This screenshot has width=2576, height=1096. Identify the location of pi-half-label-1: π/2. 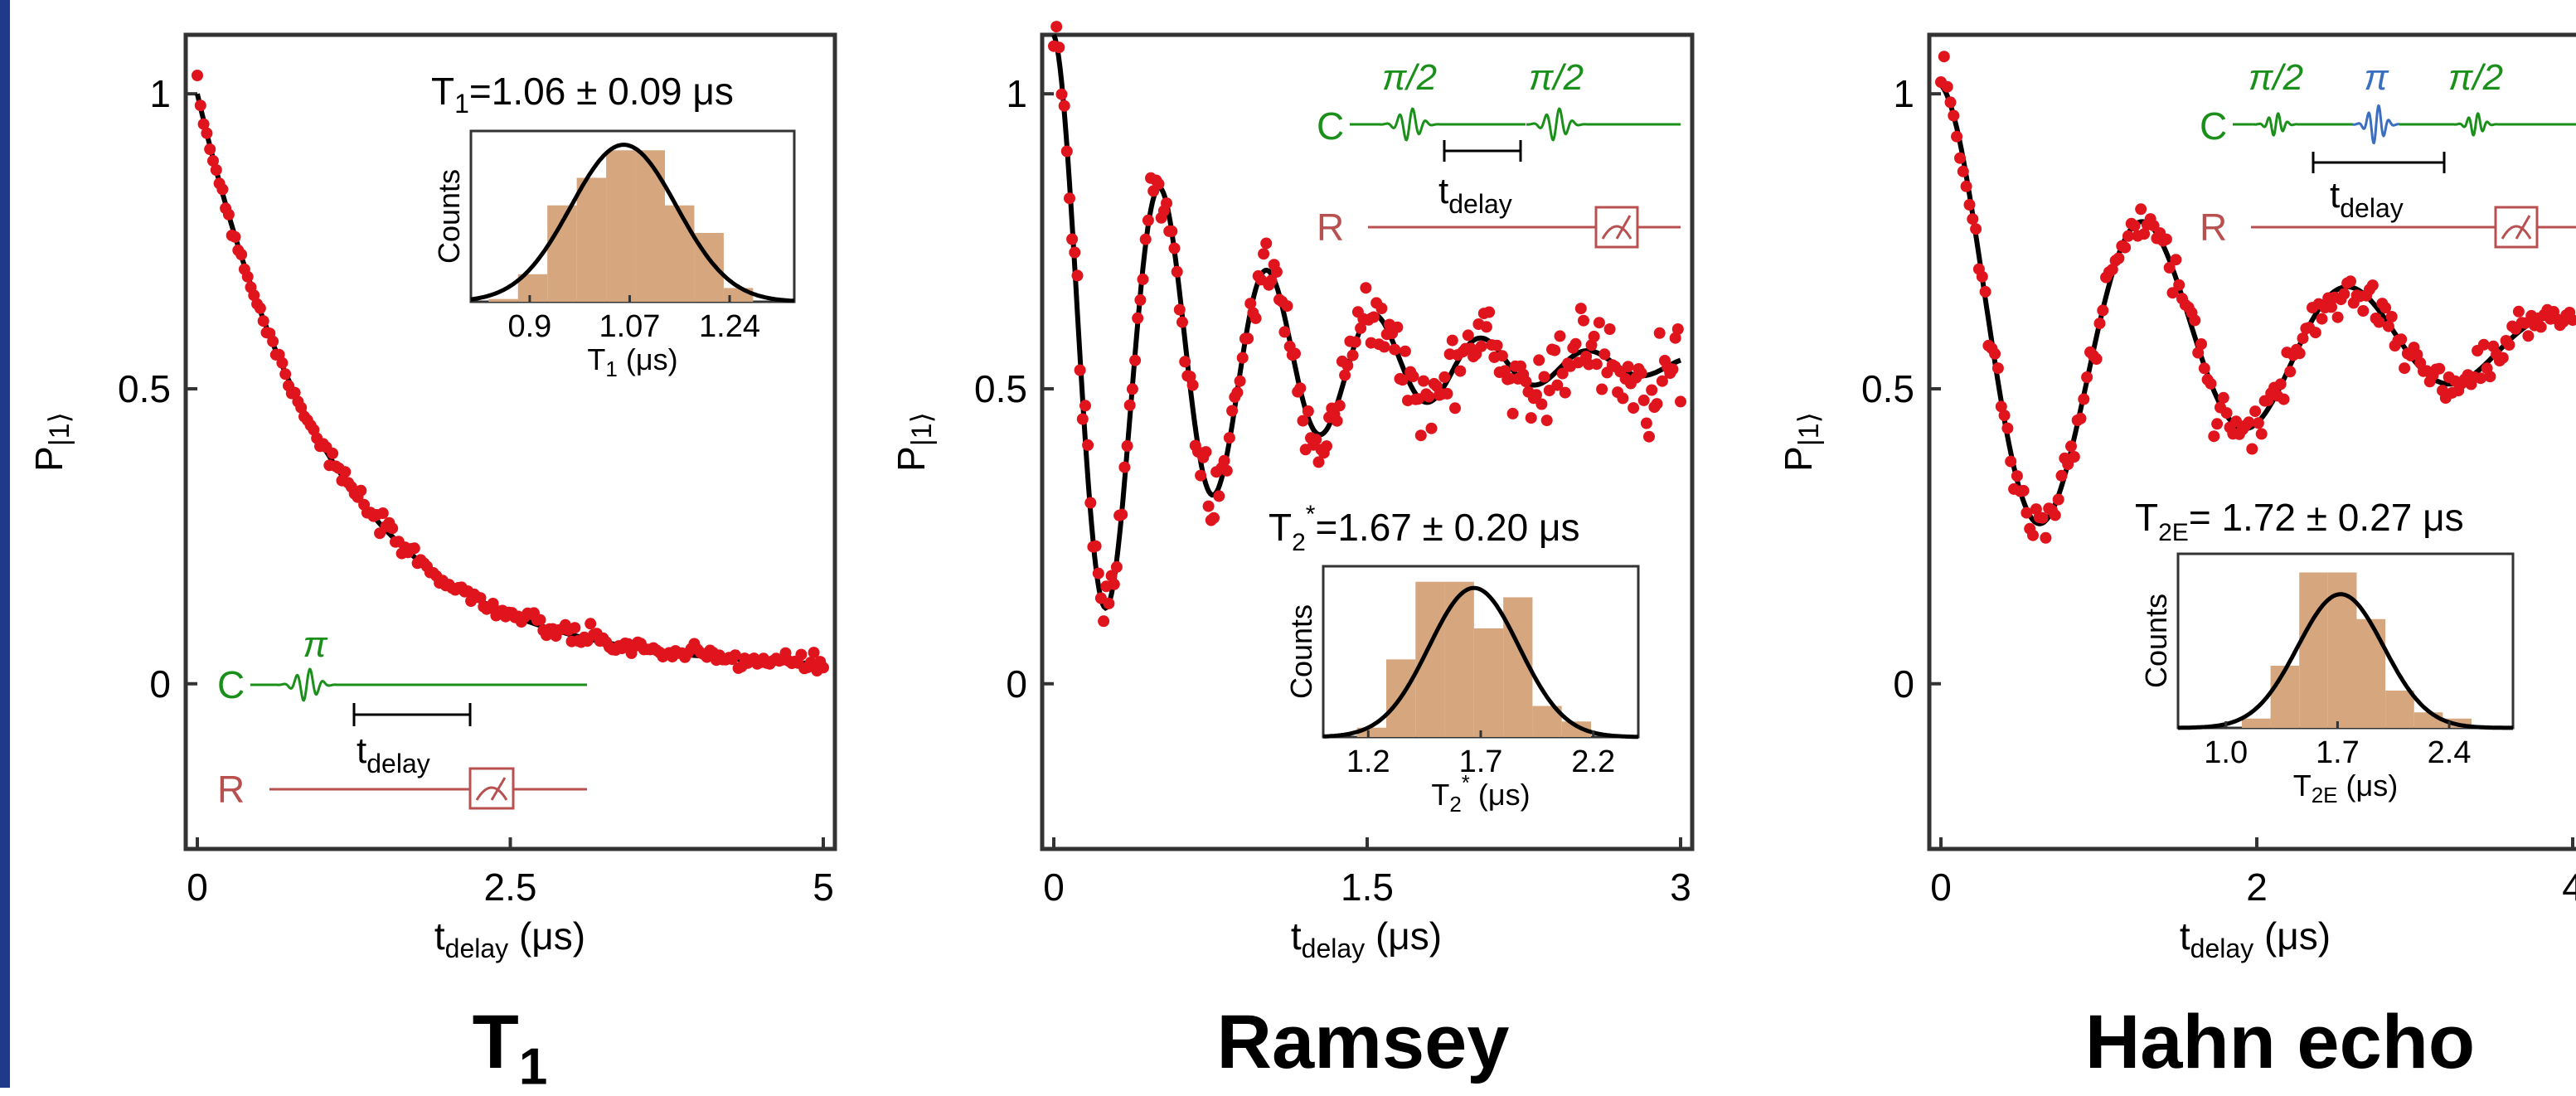
(1409, 77).